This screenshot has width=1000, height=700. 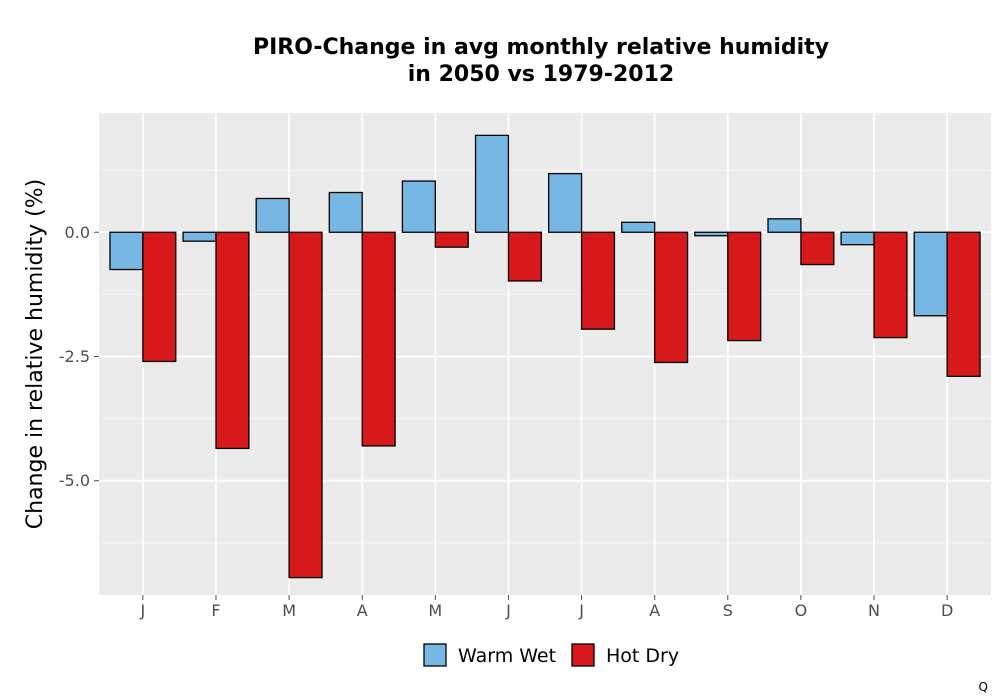 What do you see at coordinates (35, 354) in the screenshot?
I see `y-axis-title: Change in relative humidity (%)` at bounding box center [35, 354].